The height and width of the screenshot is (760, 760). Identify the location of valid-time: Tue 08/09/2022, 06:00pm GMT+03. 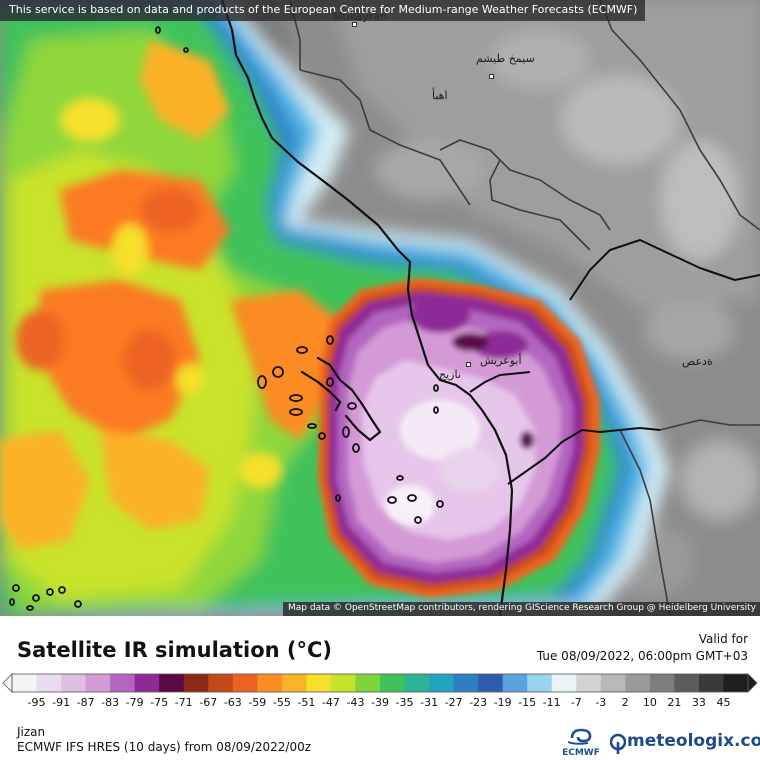
(642, 656).